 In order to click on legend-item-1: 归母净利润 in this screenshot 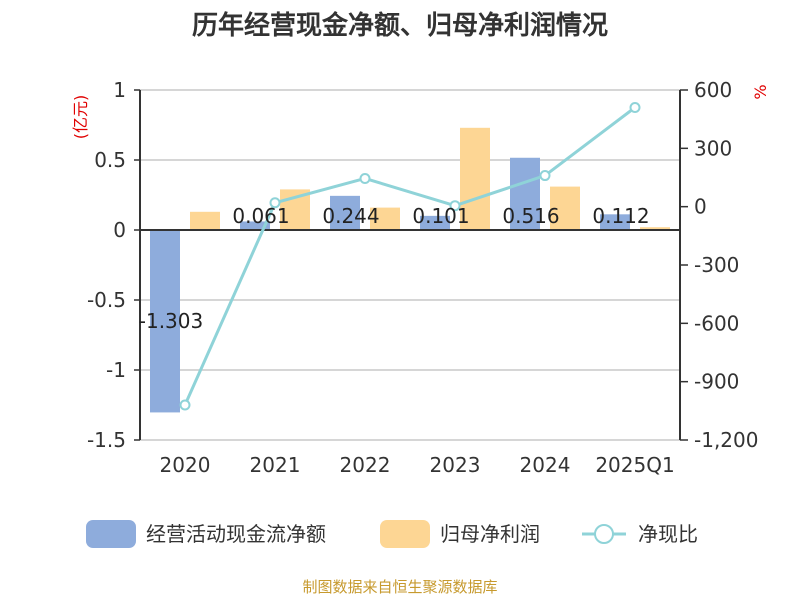, I will do `click(460, 534)`.